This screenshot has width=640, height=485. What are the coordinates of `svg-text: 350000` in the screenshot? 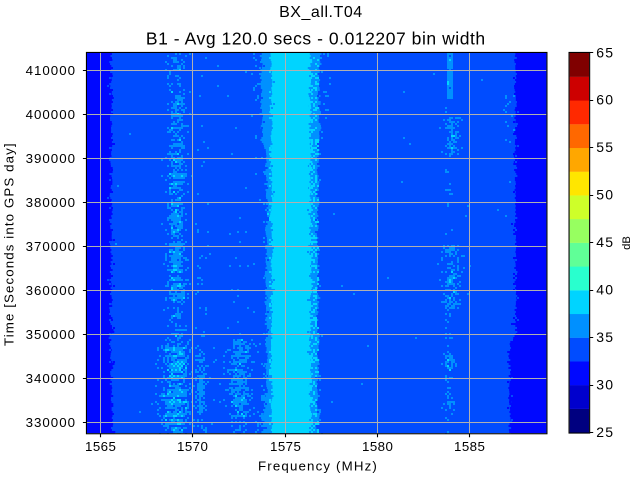 It's located at (51, 334).